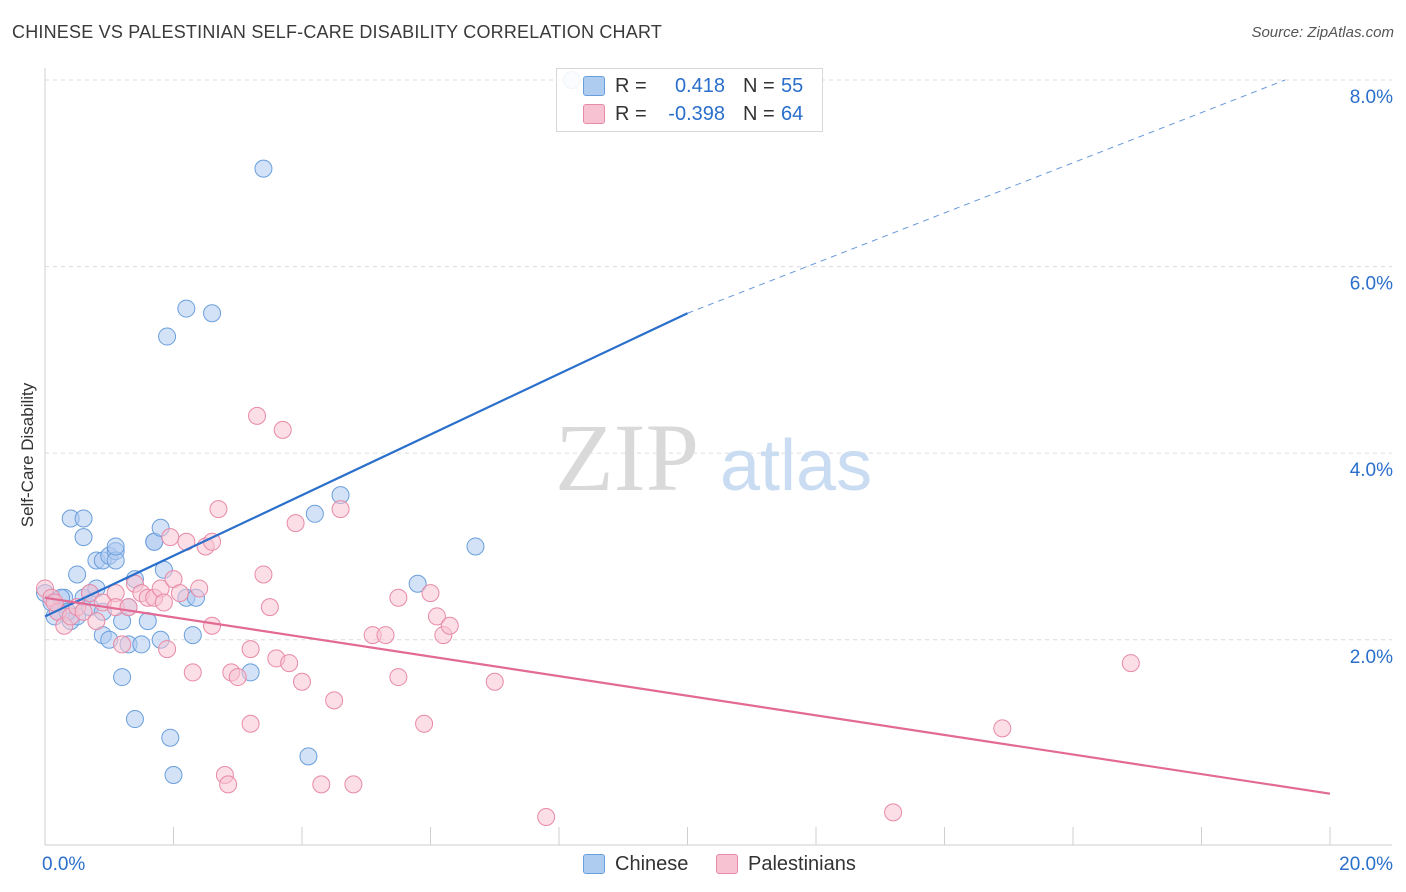 The height and width of the screenshot is (892, 1406). Describe the element at coordinates (652, 863) in the screenshot. I see `bottom-legend-chinese-label: Chinese` at that location.